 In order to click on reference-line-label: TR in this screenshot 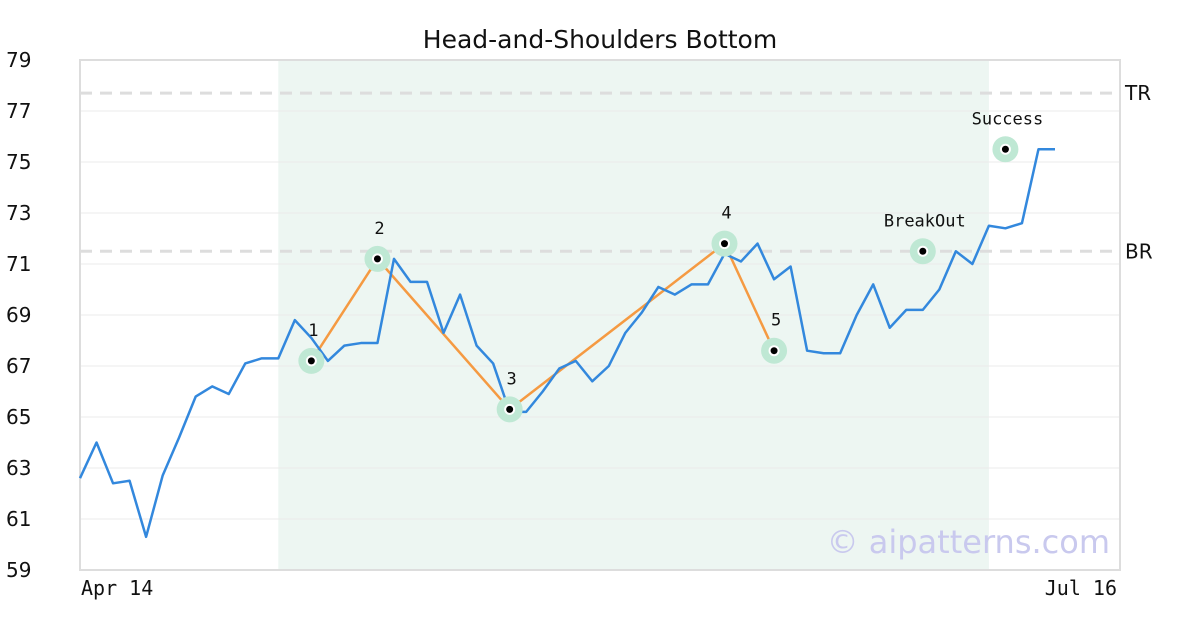, I will do `click(1137, 93)`.